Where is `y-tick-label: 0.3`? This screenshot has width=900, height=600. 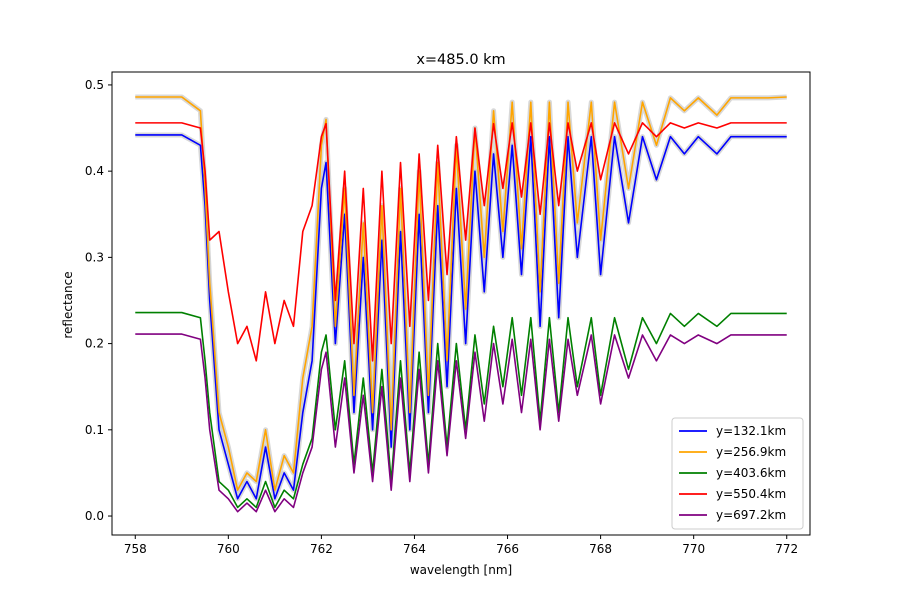
y-tick-label: 0.3 is located at coordinates (94, 257).